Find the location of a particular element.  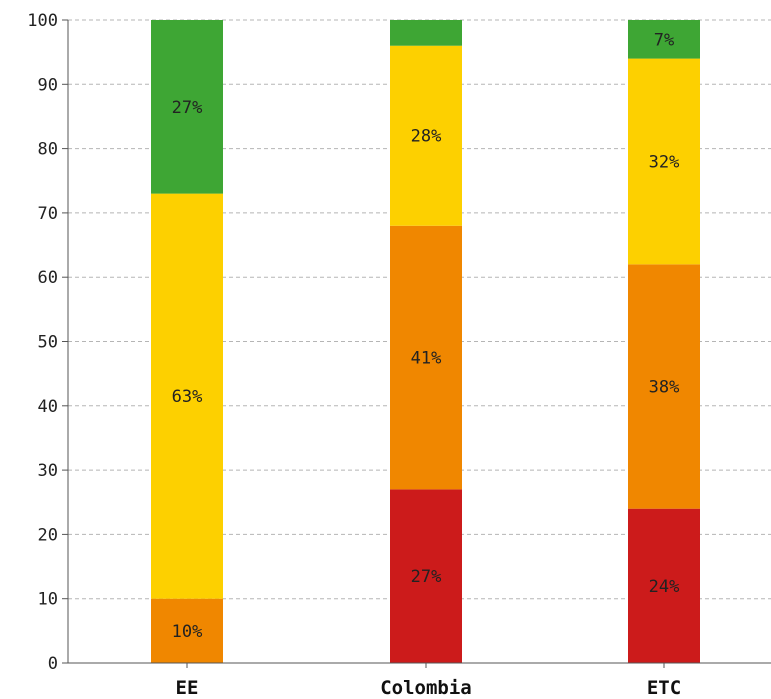

data-label-etc-2: 32% is located at coordinates (664, 162).